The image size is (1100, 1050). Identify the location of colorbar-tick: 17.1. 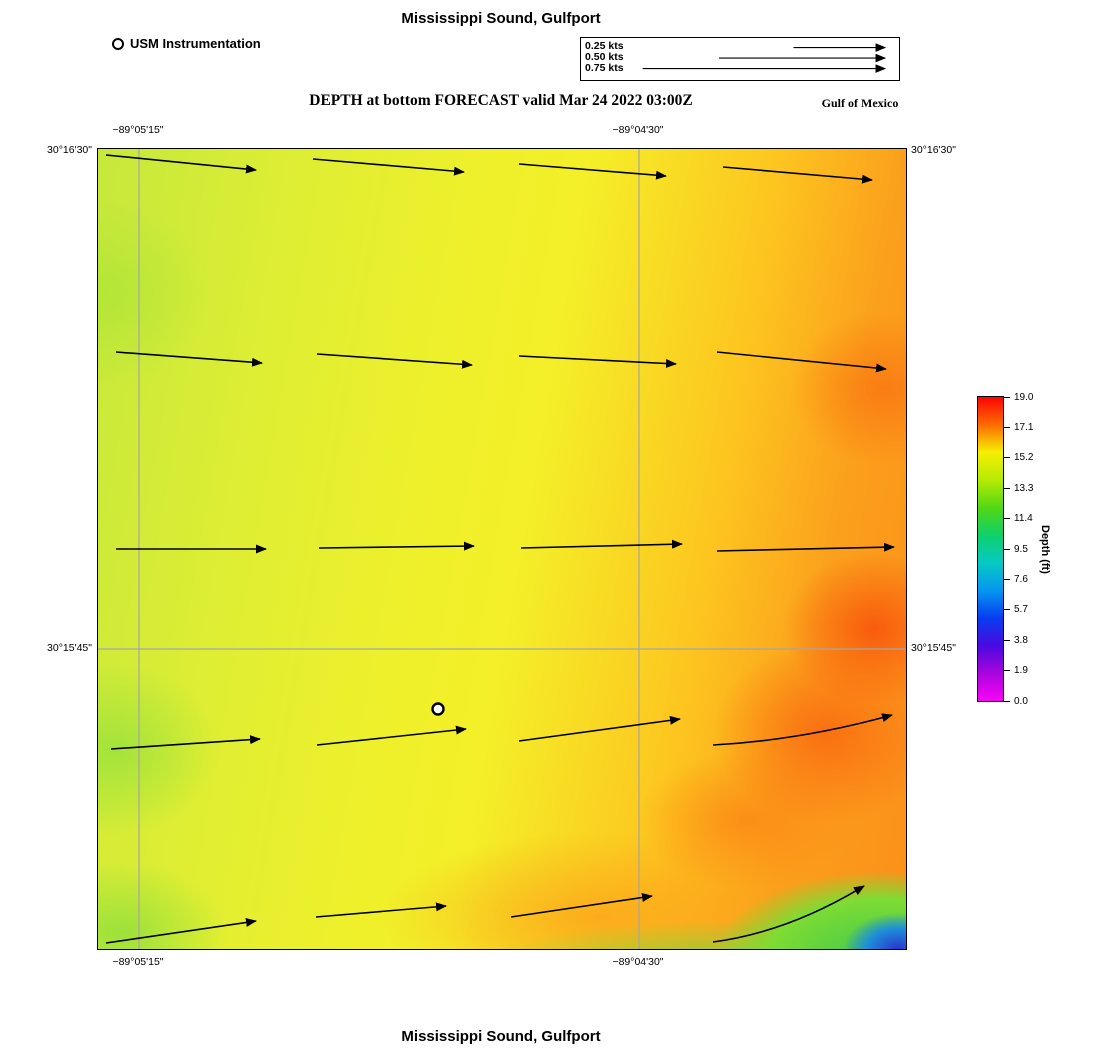
(1019, 427).